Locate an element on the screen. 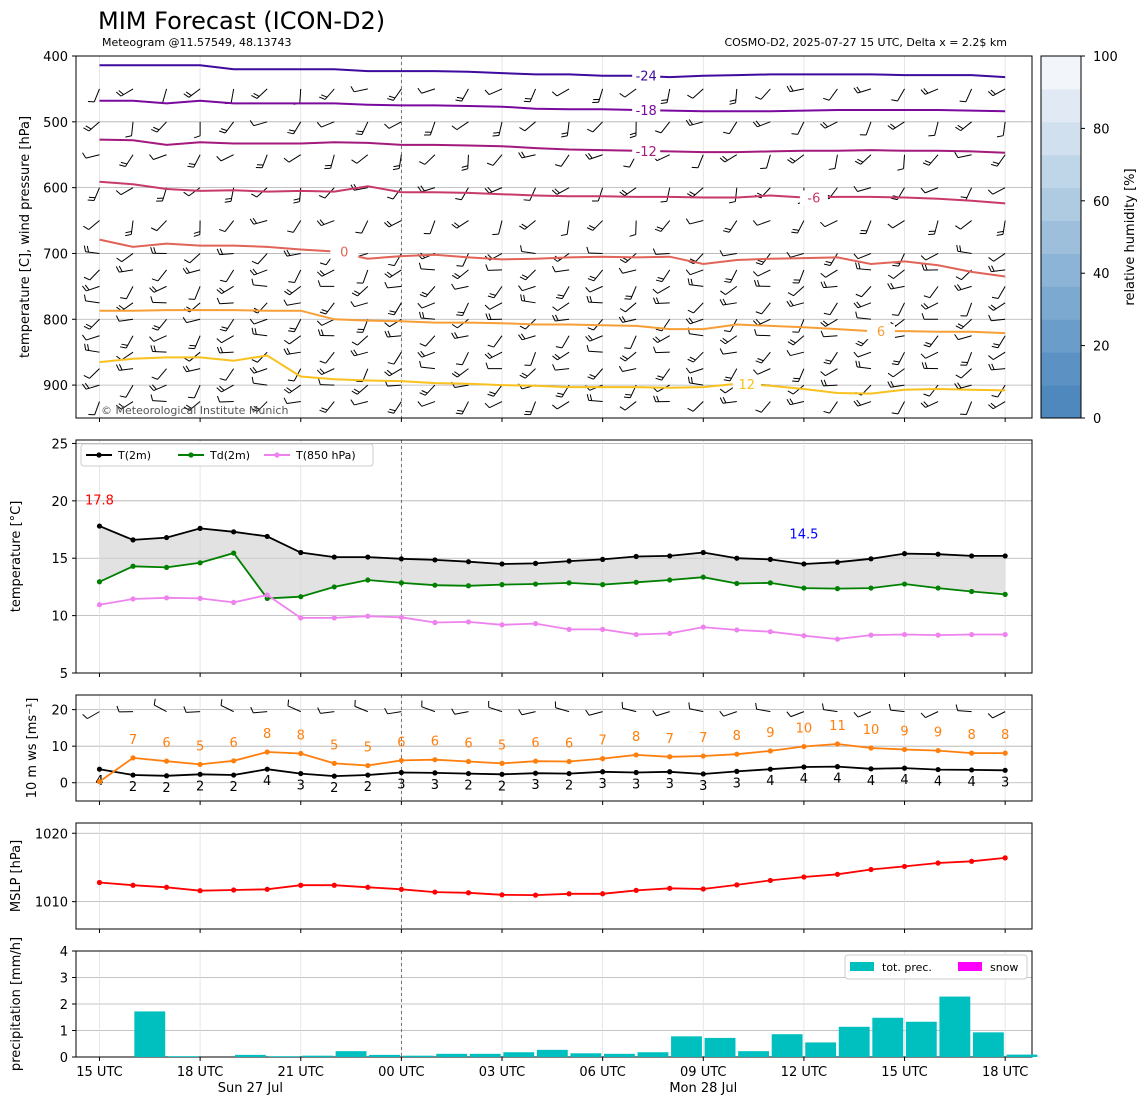  y-tick-label: 10 is located at coordinates (59, 747).